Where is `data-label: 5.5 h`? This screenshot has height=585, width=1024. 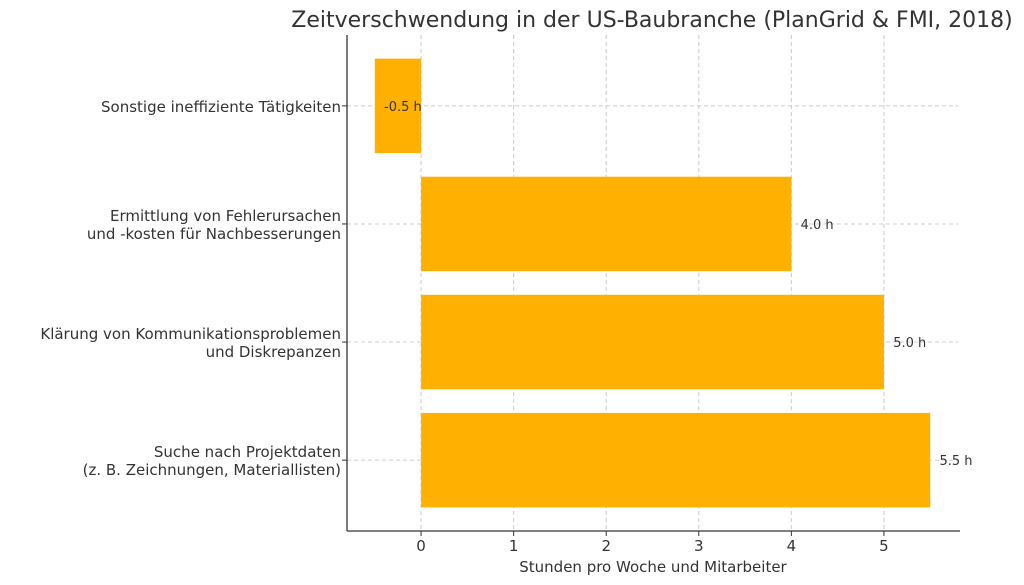 data-label: 5.5 h is located at coordinates (955, 461).